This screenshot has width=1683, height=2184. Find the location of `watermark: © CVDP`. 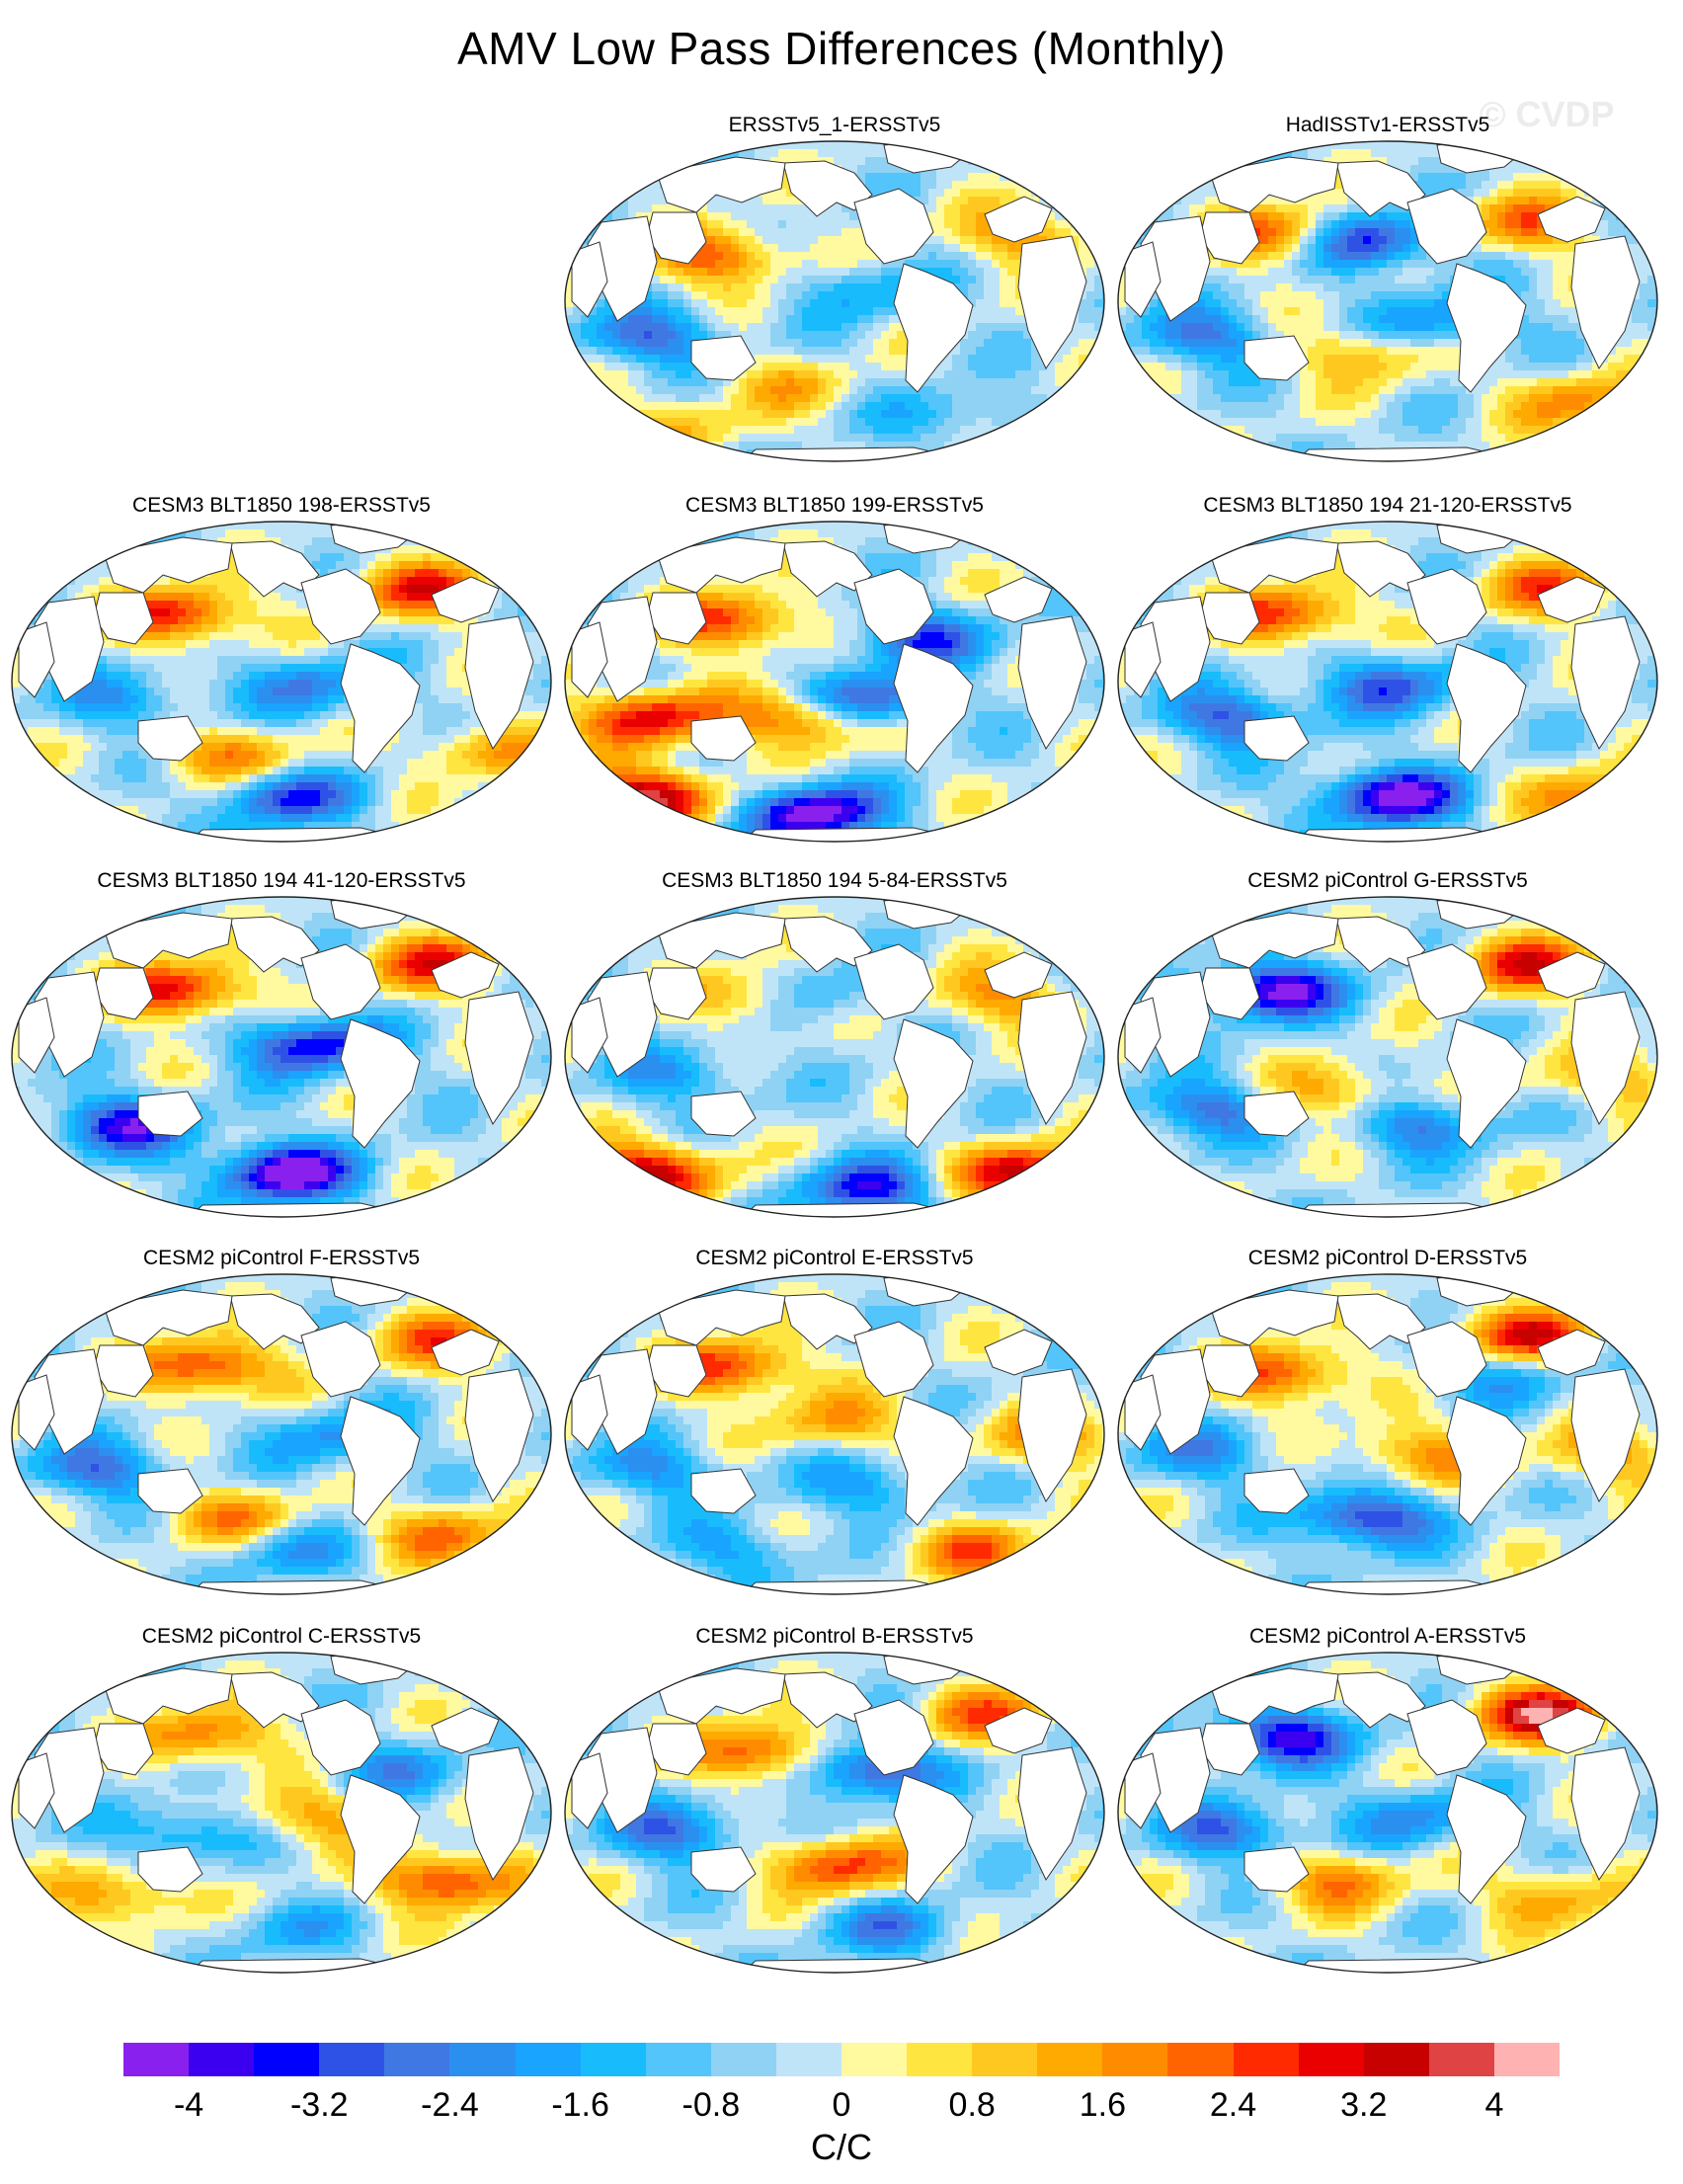

watermark: © CVDP is located at coordinates (1547, 114).